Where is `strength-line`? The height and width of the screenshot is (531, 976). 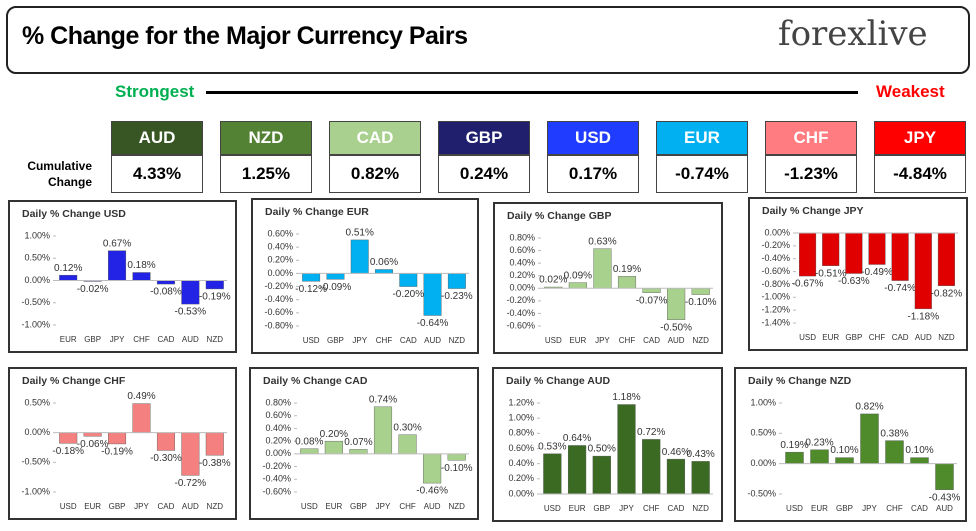
strength-line is located at coordinates (532, 92).